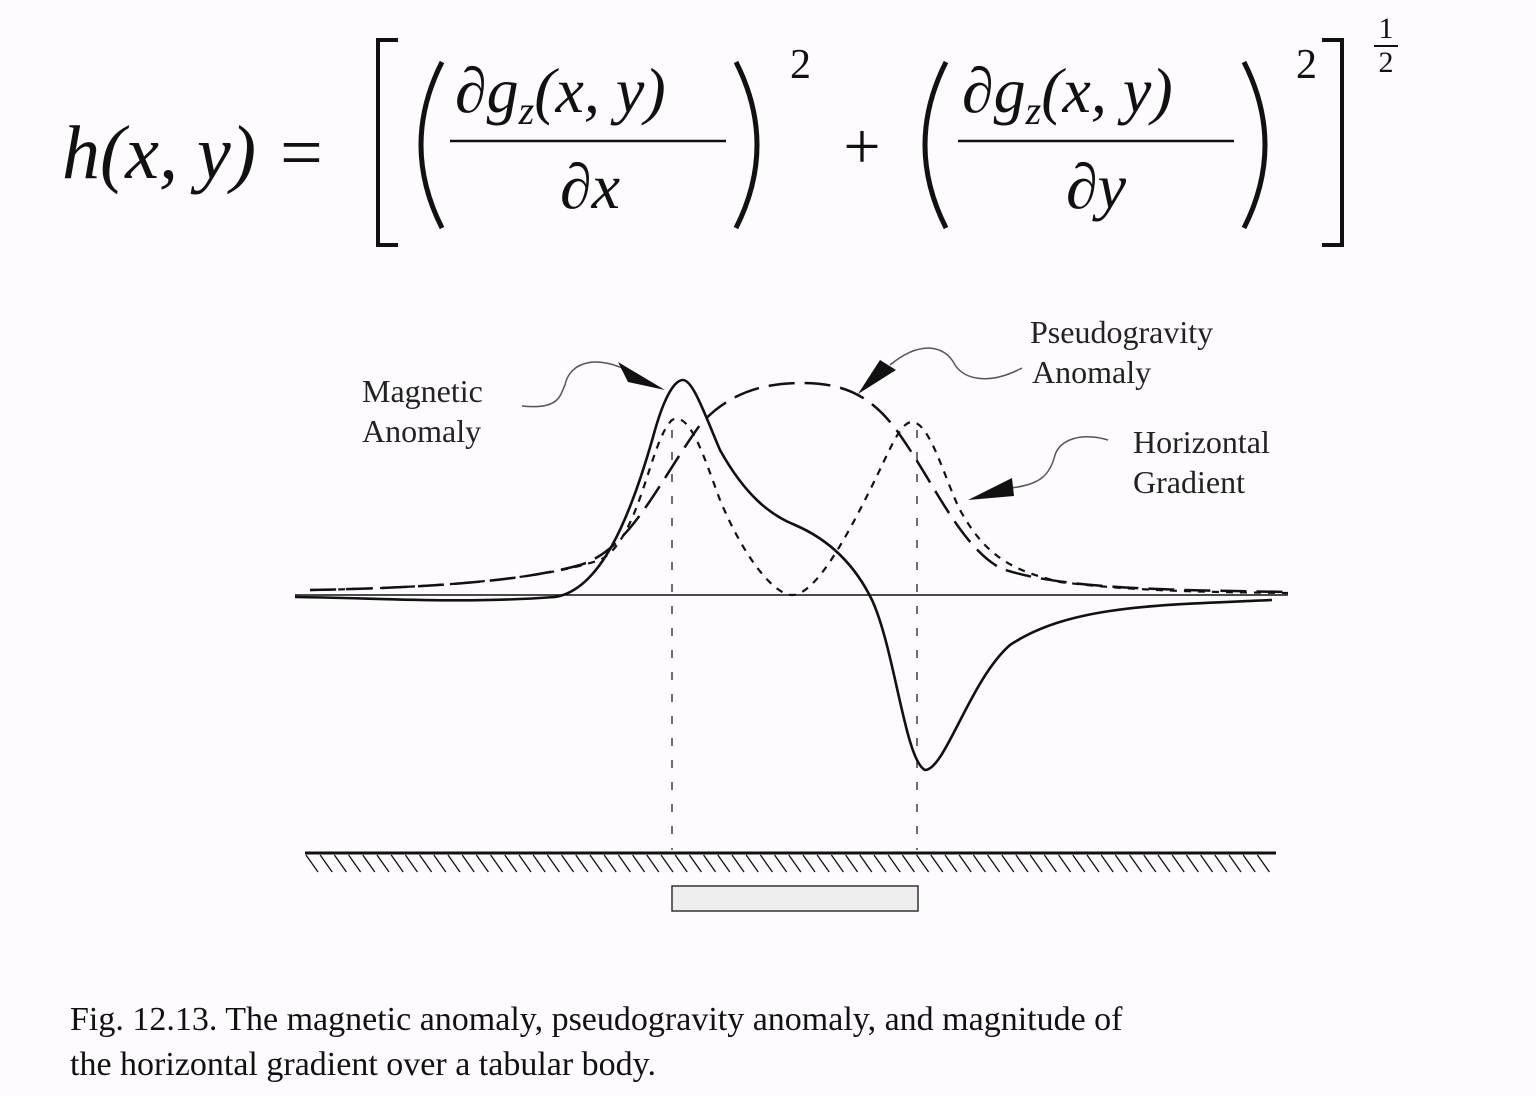 The width and height of the screenshot is (1536, 1096). Describe the element at coordinates (799, 507) in the screenshot. I see `horizontal-gradient-curve` at that location.